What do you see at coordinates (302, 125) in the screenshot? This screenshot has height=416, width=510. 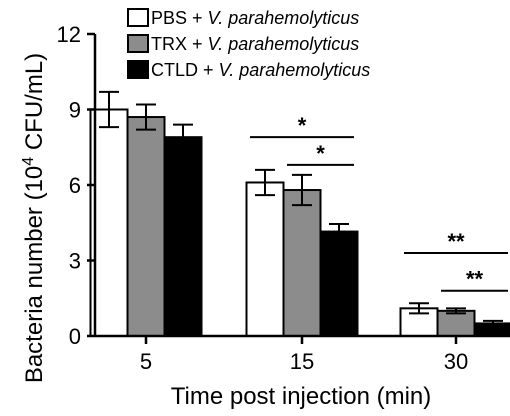 I see `significance-label-0: *` at bounding box center [302, 125].